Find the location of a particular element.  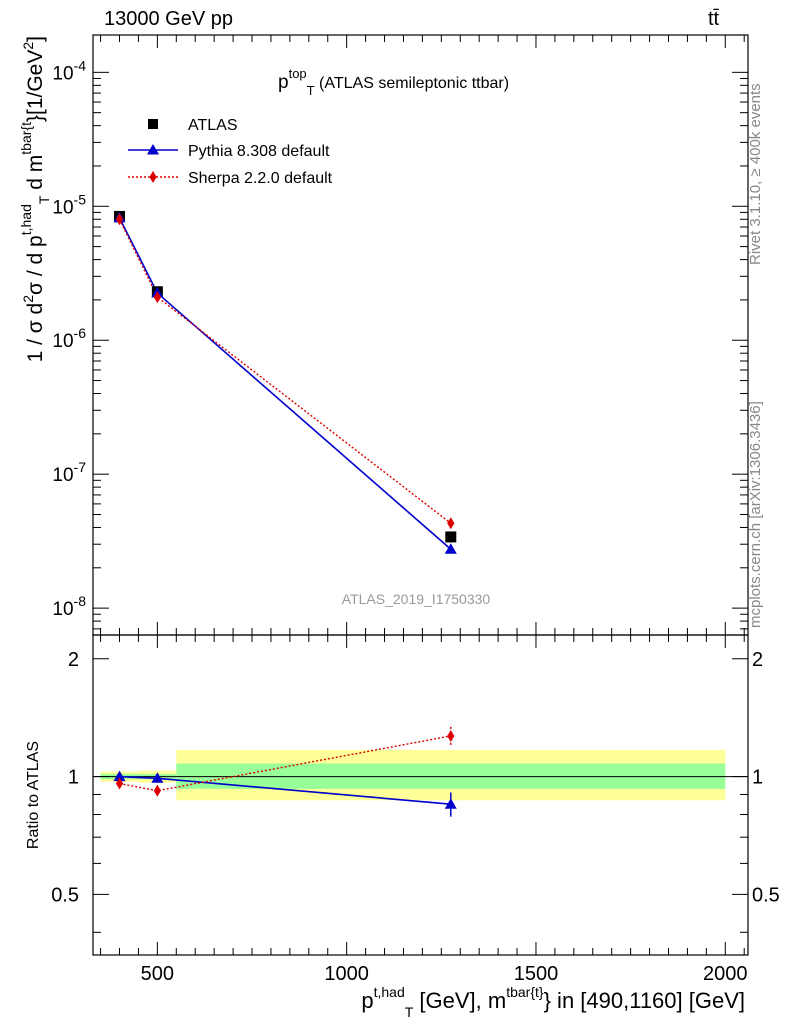

y-tick-label: 10⁻⁵ is located at coordinates (69, 204).